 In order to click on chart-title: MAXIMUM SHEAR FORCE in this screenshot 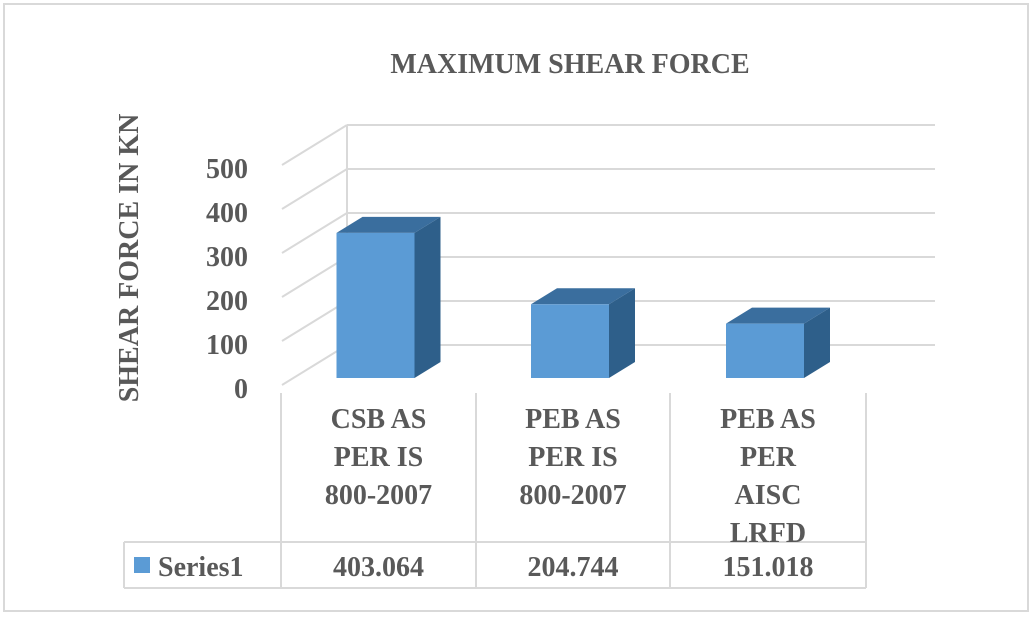, I will do `click(569, 64)`.